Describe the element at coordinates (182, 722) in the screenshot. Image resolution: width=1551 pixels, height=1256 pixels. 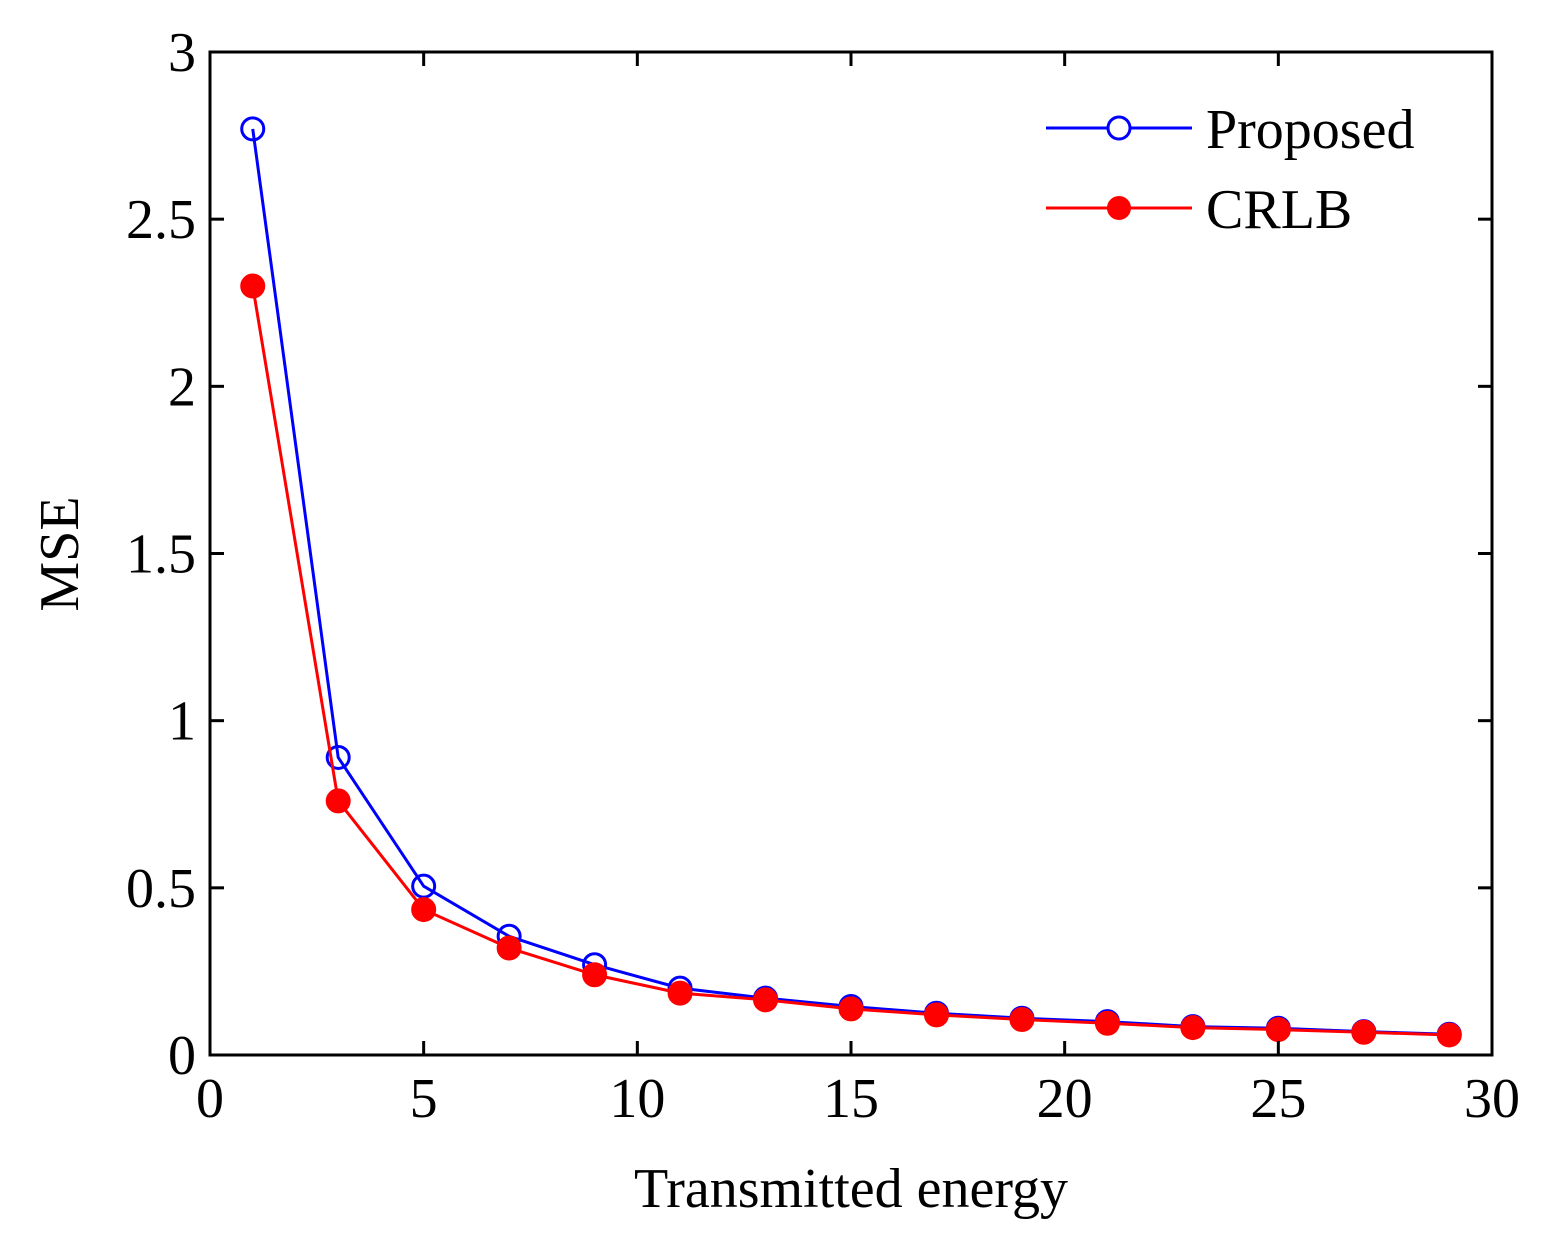
I see `y-tick-label: 1` at that location.